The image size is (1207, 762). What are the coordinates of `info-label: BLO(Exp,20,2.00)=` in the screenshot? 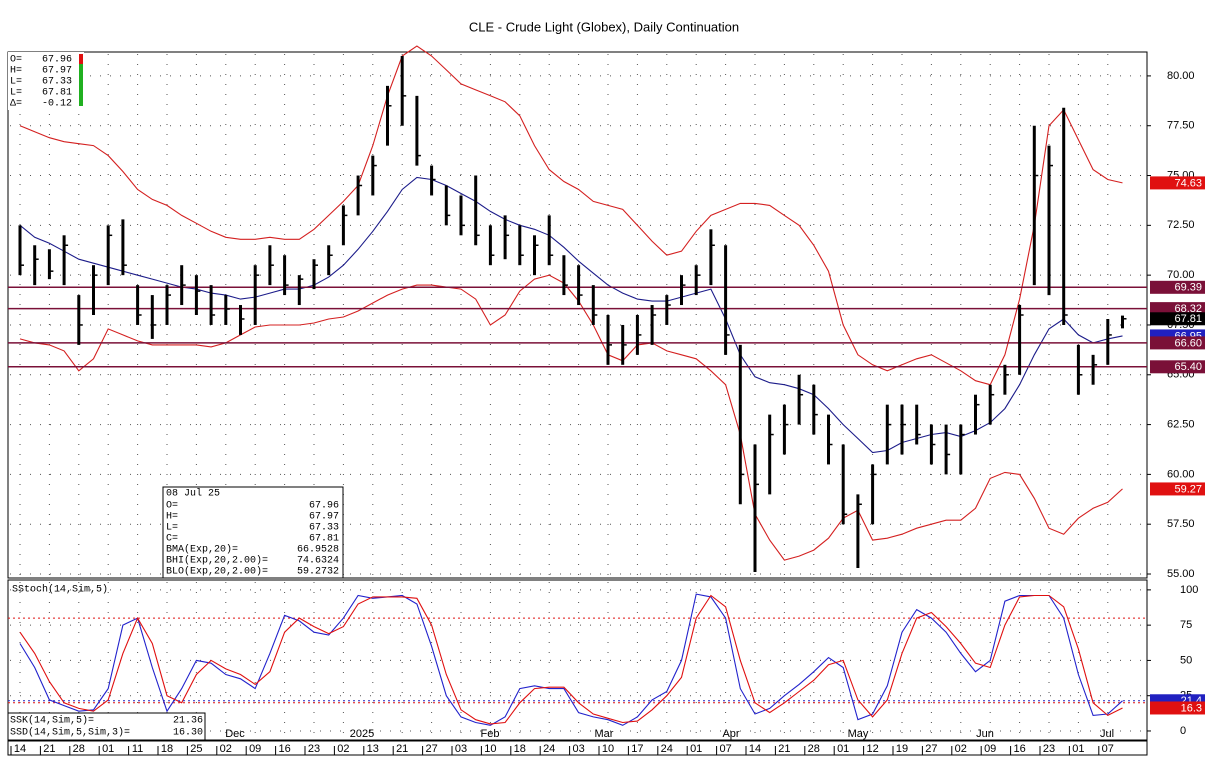 It's located at (217, 572).